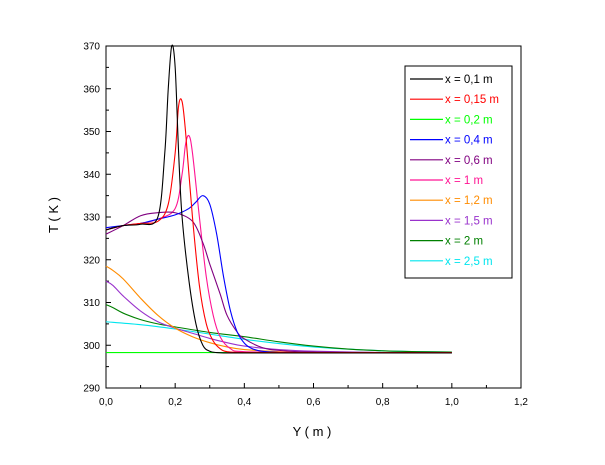 Image resolution: width=605 pixels, height=465 pixels. What do you see at coordinates (106, 402) in the screenshot?
I see `x-tick-label: 0,0` at bounding box center [106, 402].